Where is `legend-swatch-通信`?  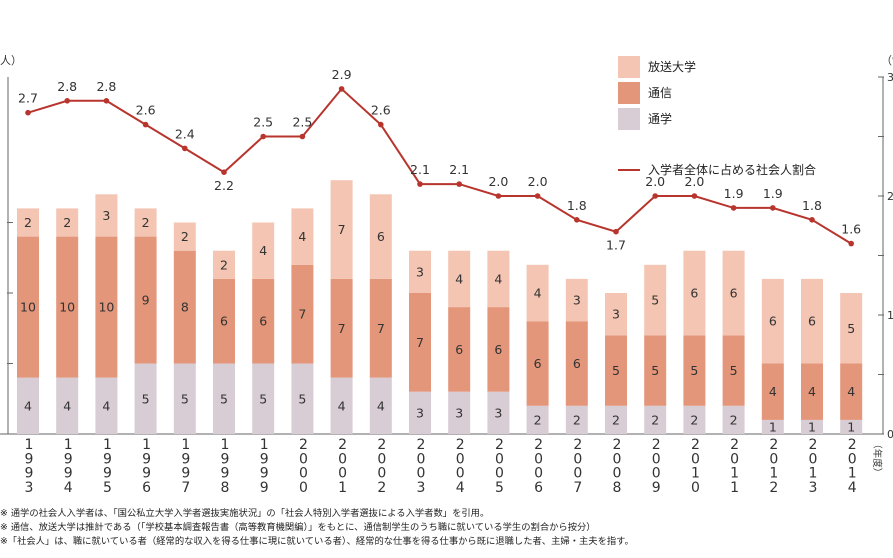
legend-swatch-通信 is located at coordinates (629, 93).